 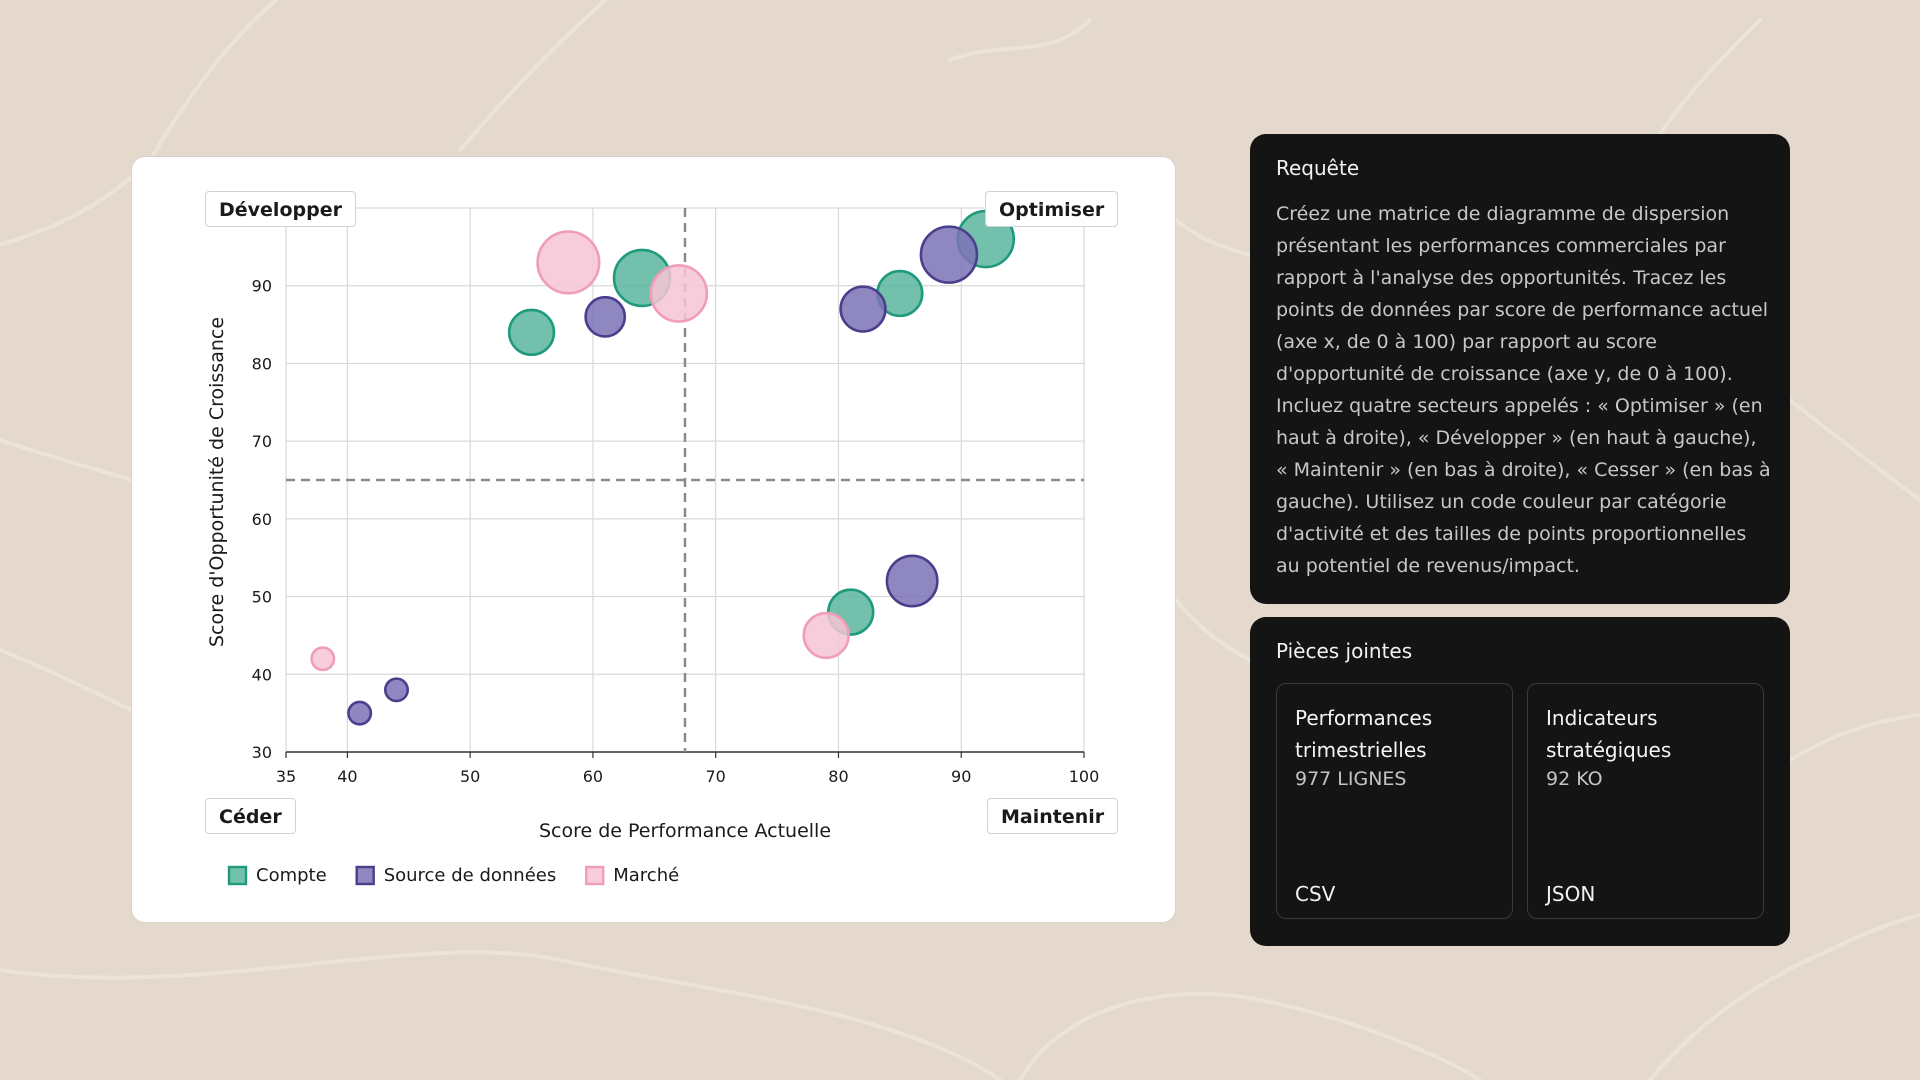 I want to click on x-tick-label: 40, so click(x=347, y=776).